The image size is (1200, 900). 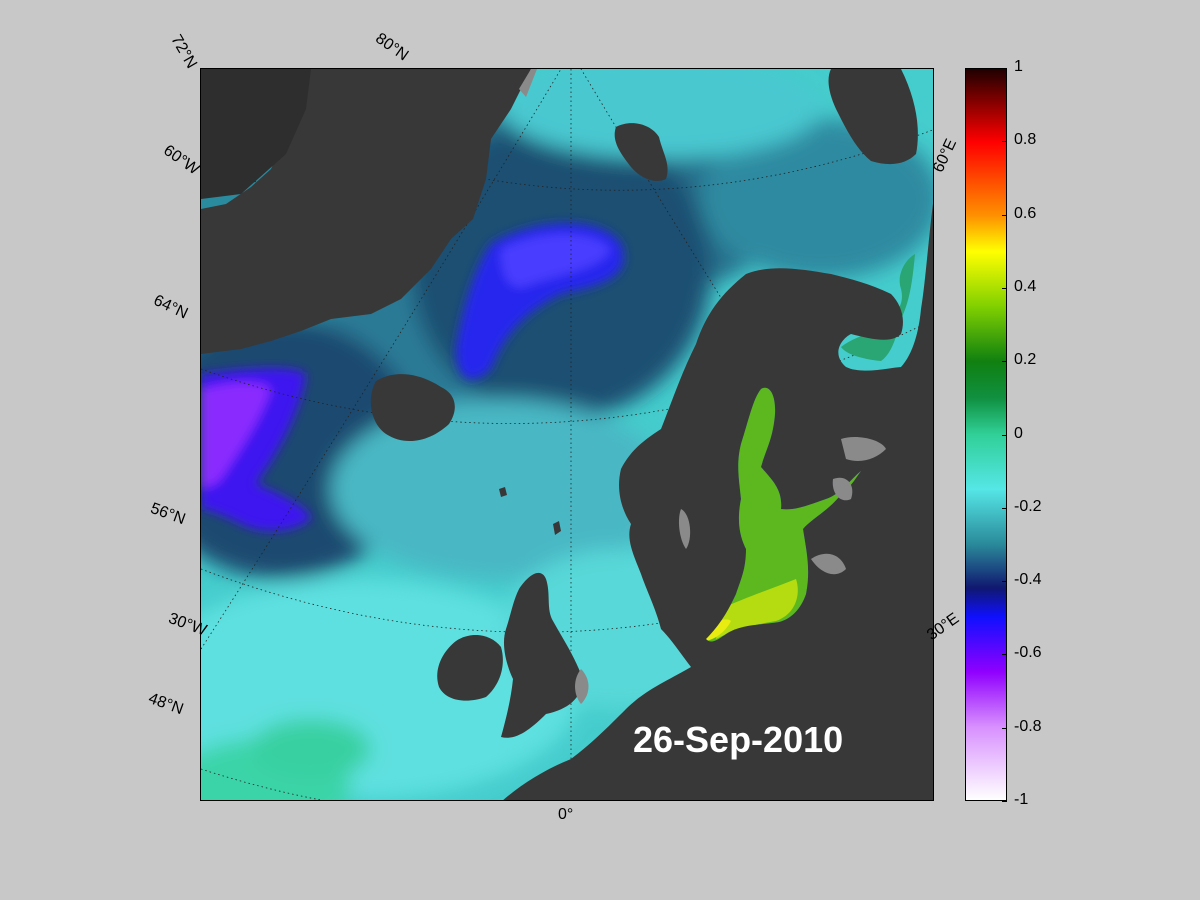 What do you see at coordinates (945, 156) in the screenshot?
I see `label-60e: 60°E` at bounding box center [945, 156].